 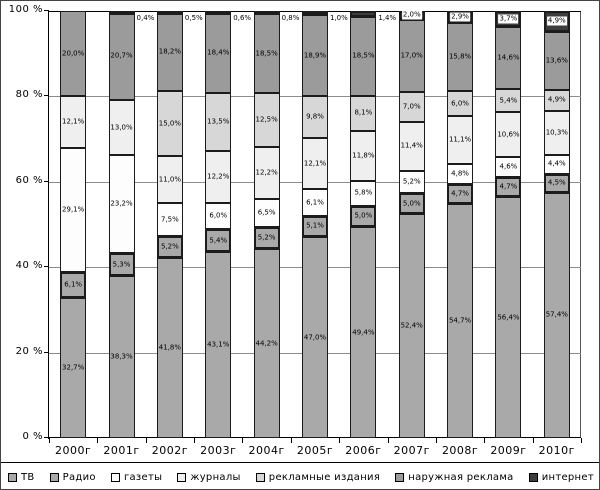 I want to click on data-label-наружная реклама: 18,4%, so click(x=218, y=52).